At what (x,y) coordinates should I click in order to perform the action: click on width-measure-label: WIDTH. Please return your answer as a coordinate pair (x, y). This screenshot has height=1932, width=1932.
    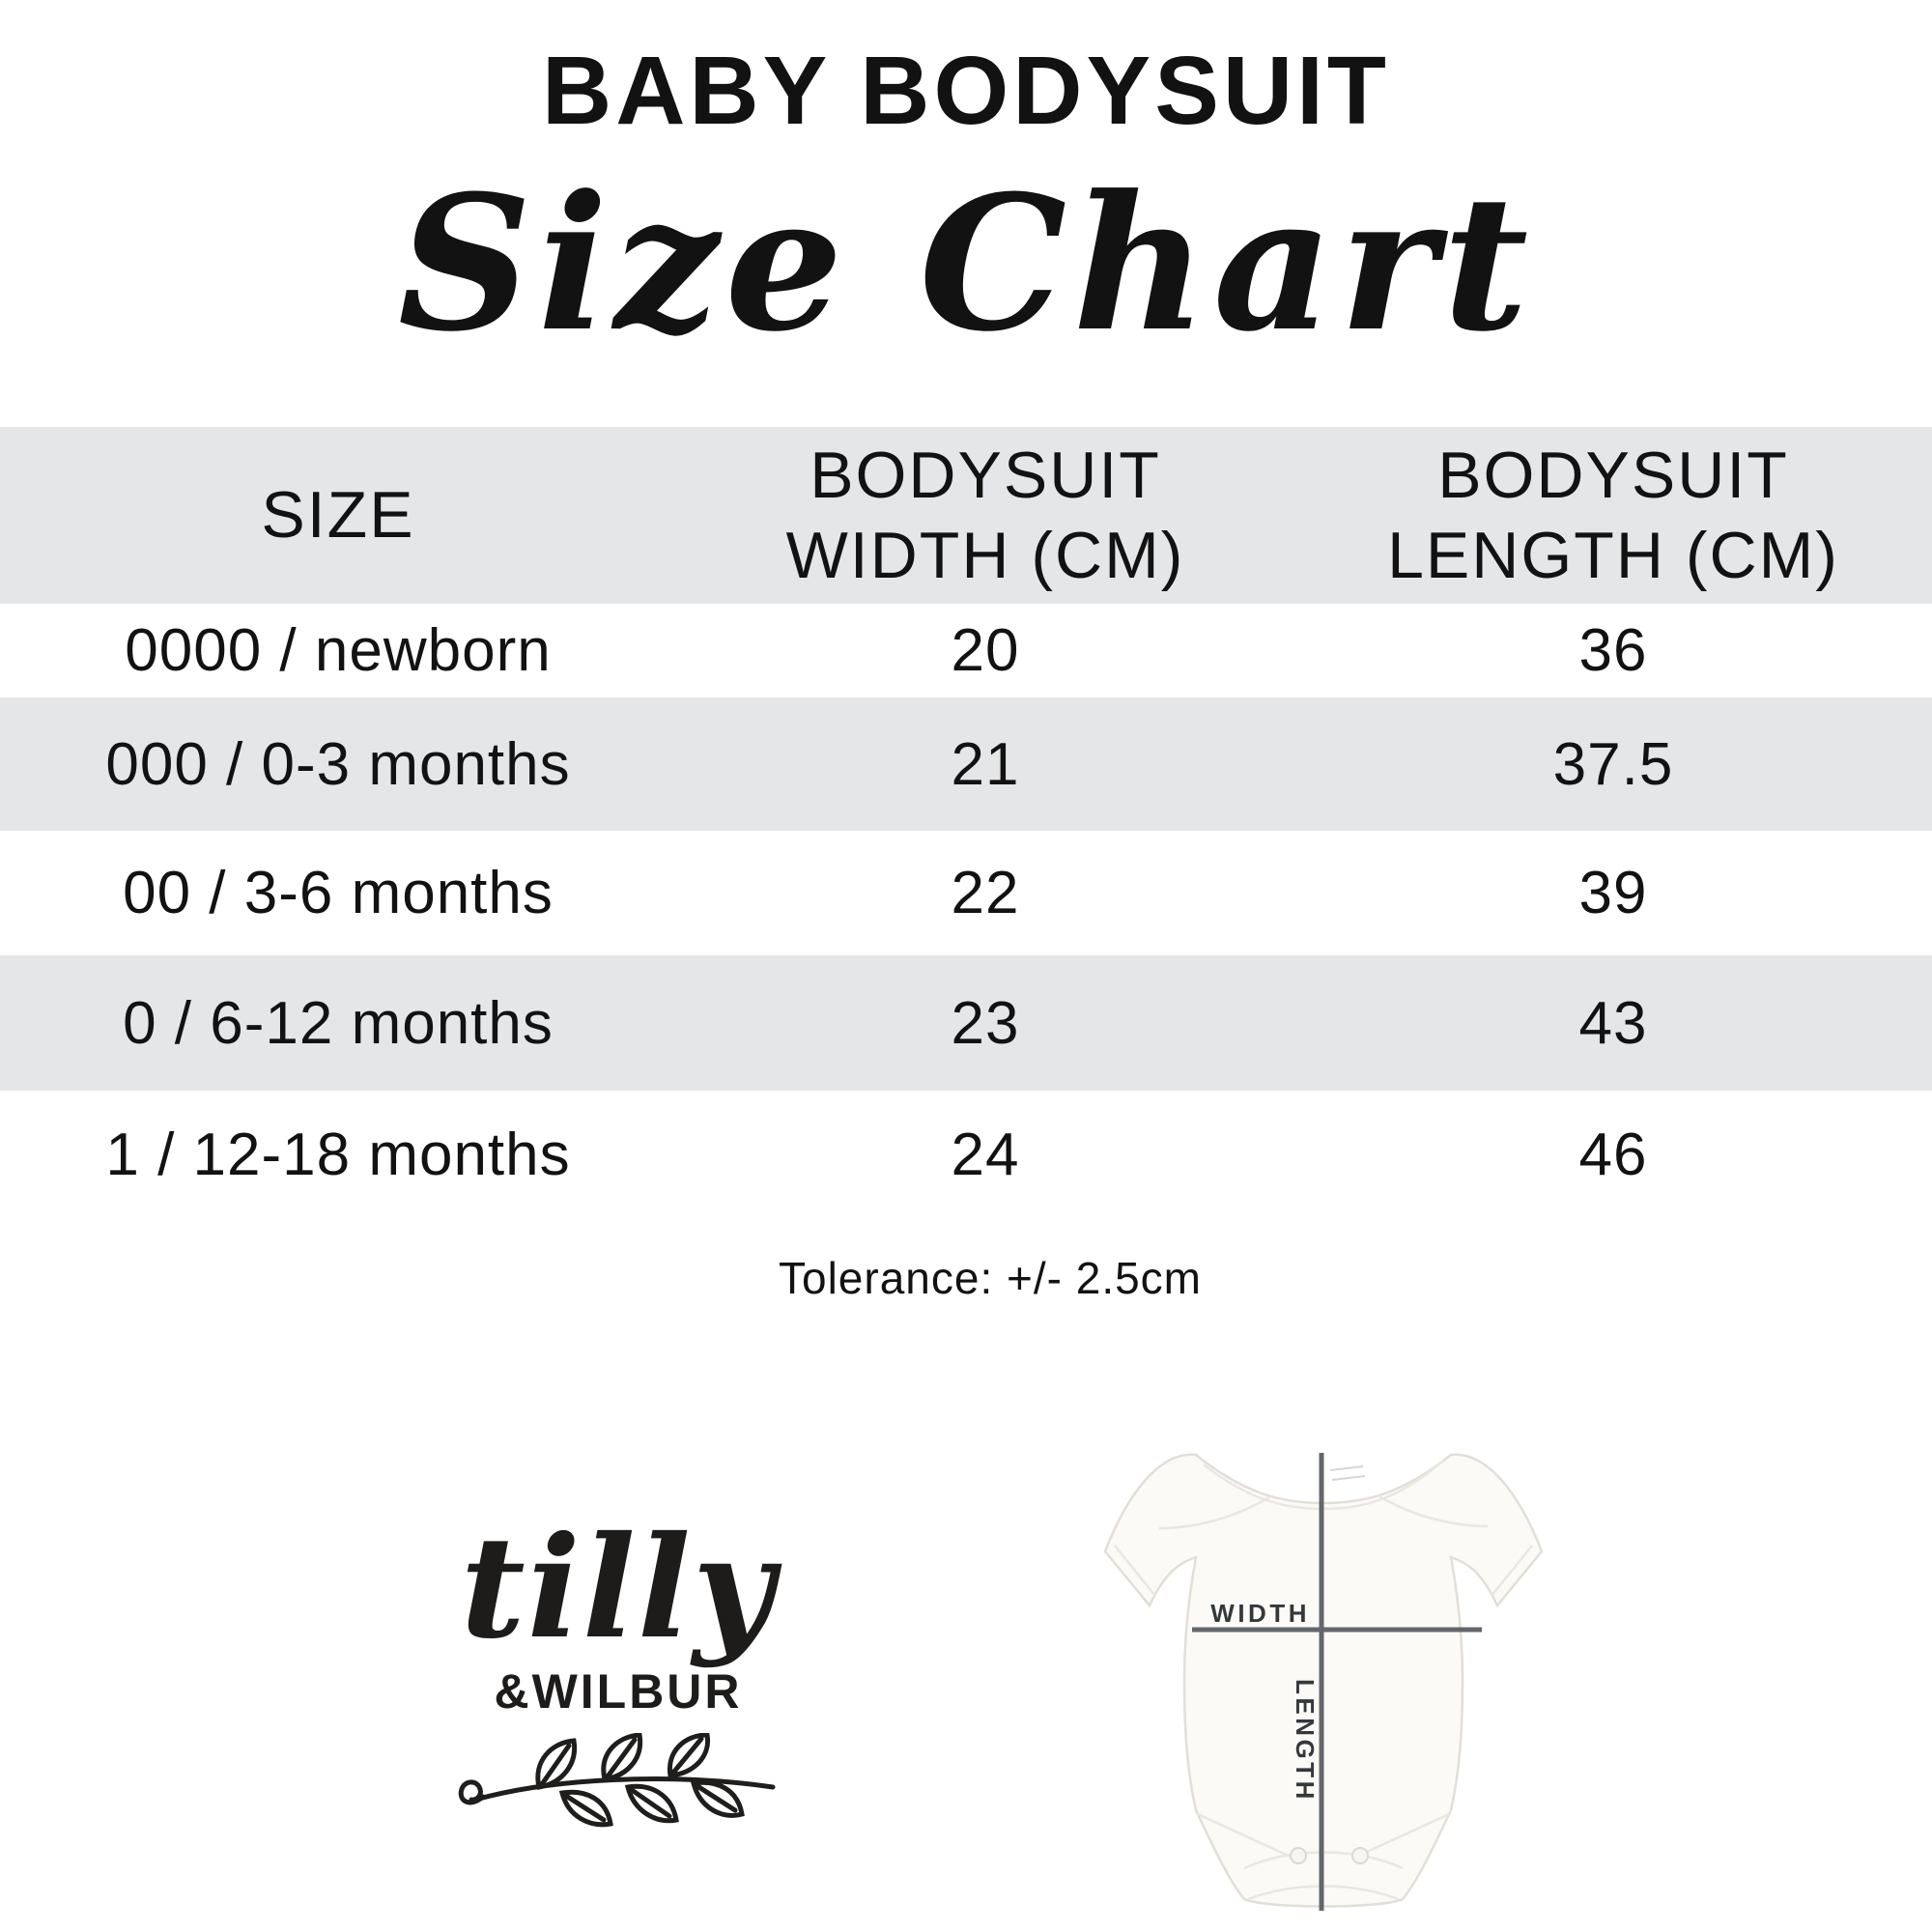
    Looking at the image, I should click on (1260, 1613).